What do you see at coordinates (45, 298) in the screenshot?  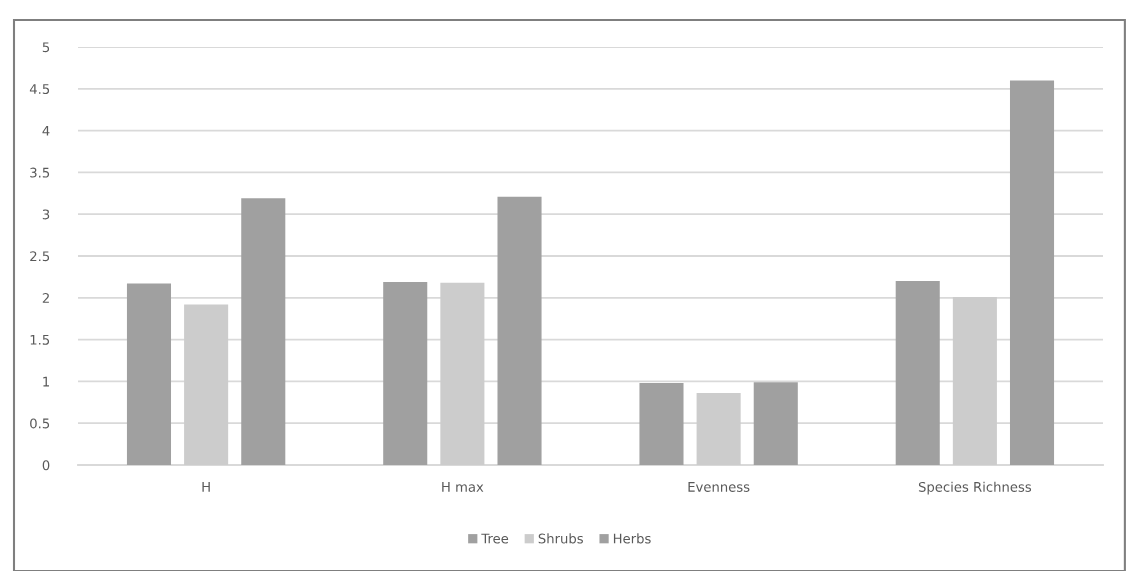 I see `y-tick-label: 2` at bounding box center [45, 298].